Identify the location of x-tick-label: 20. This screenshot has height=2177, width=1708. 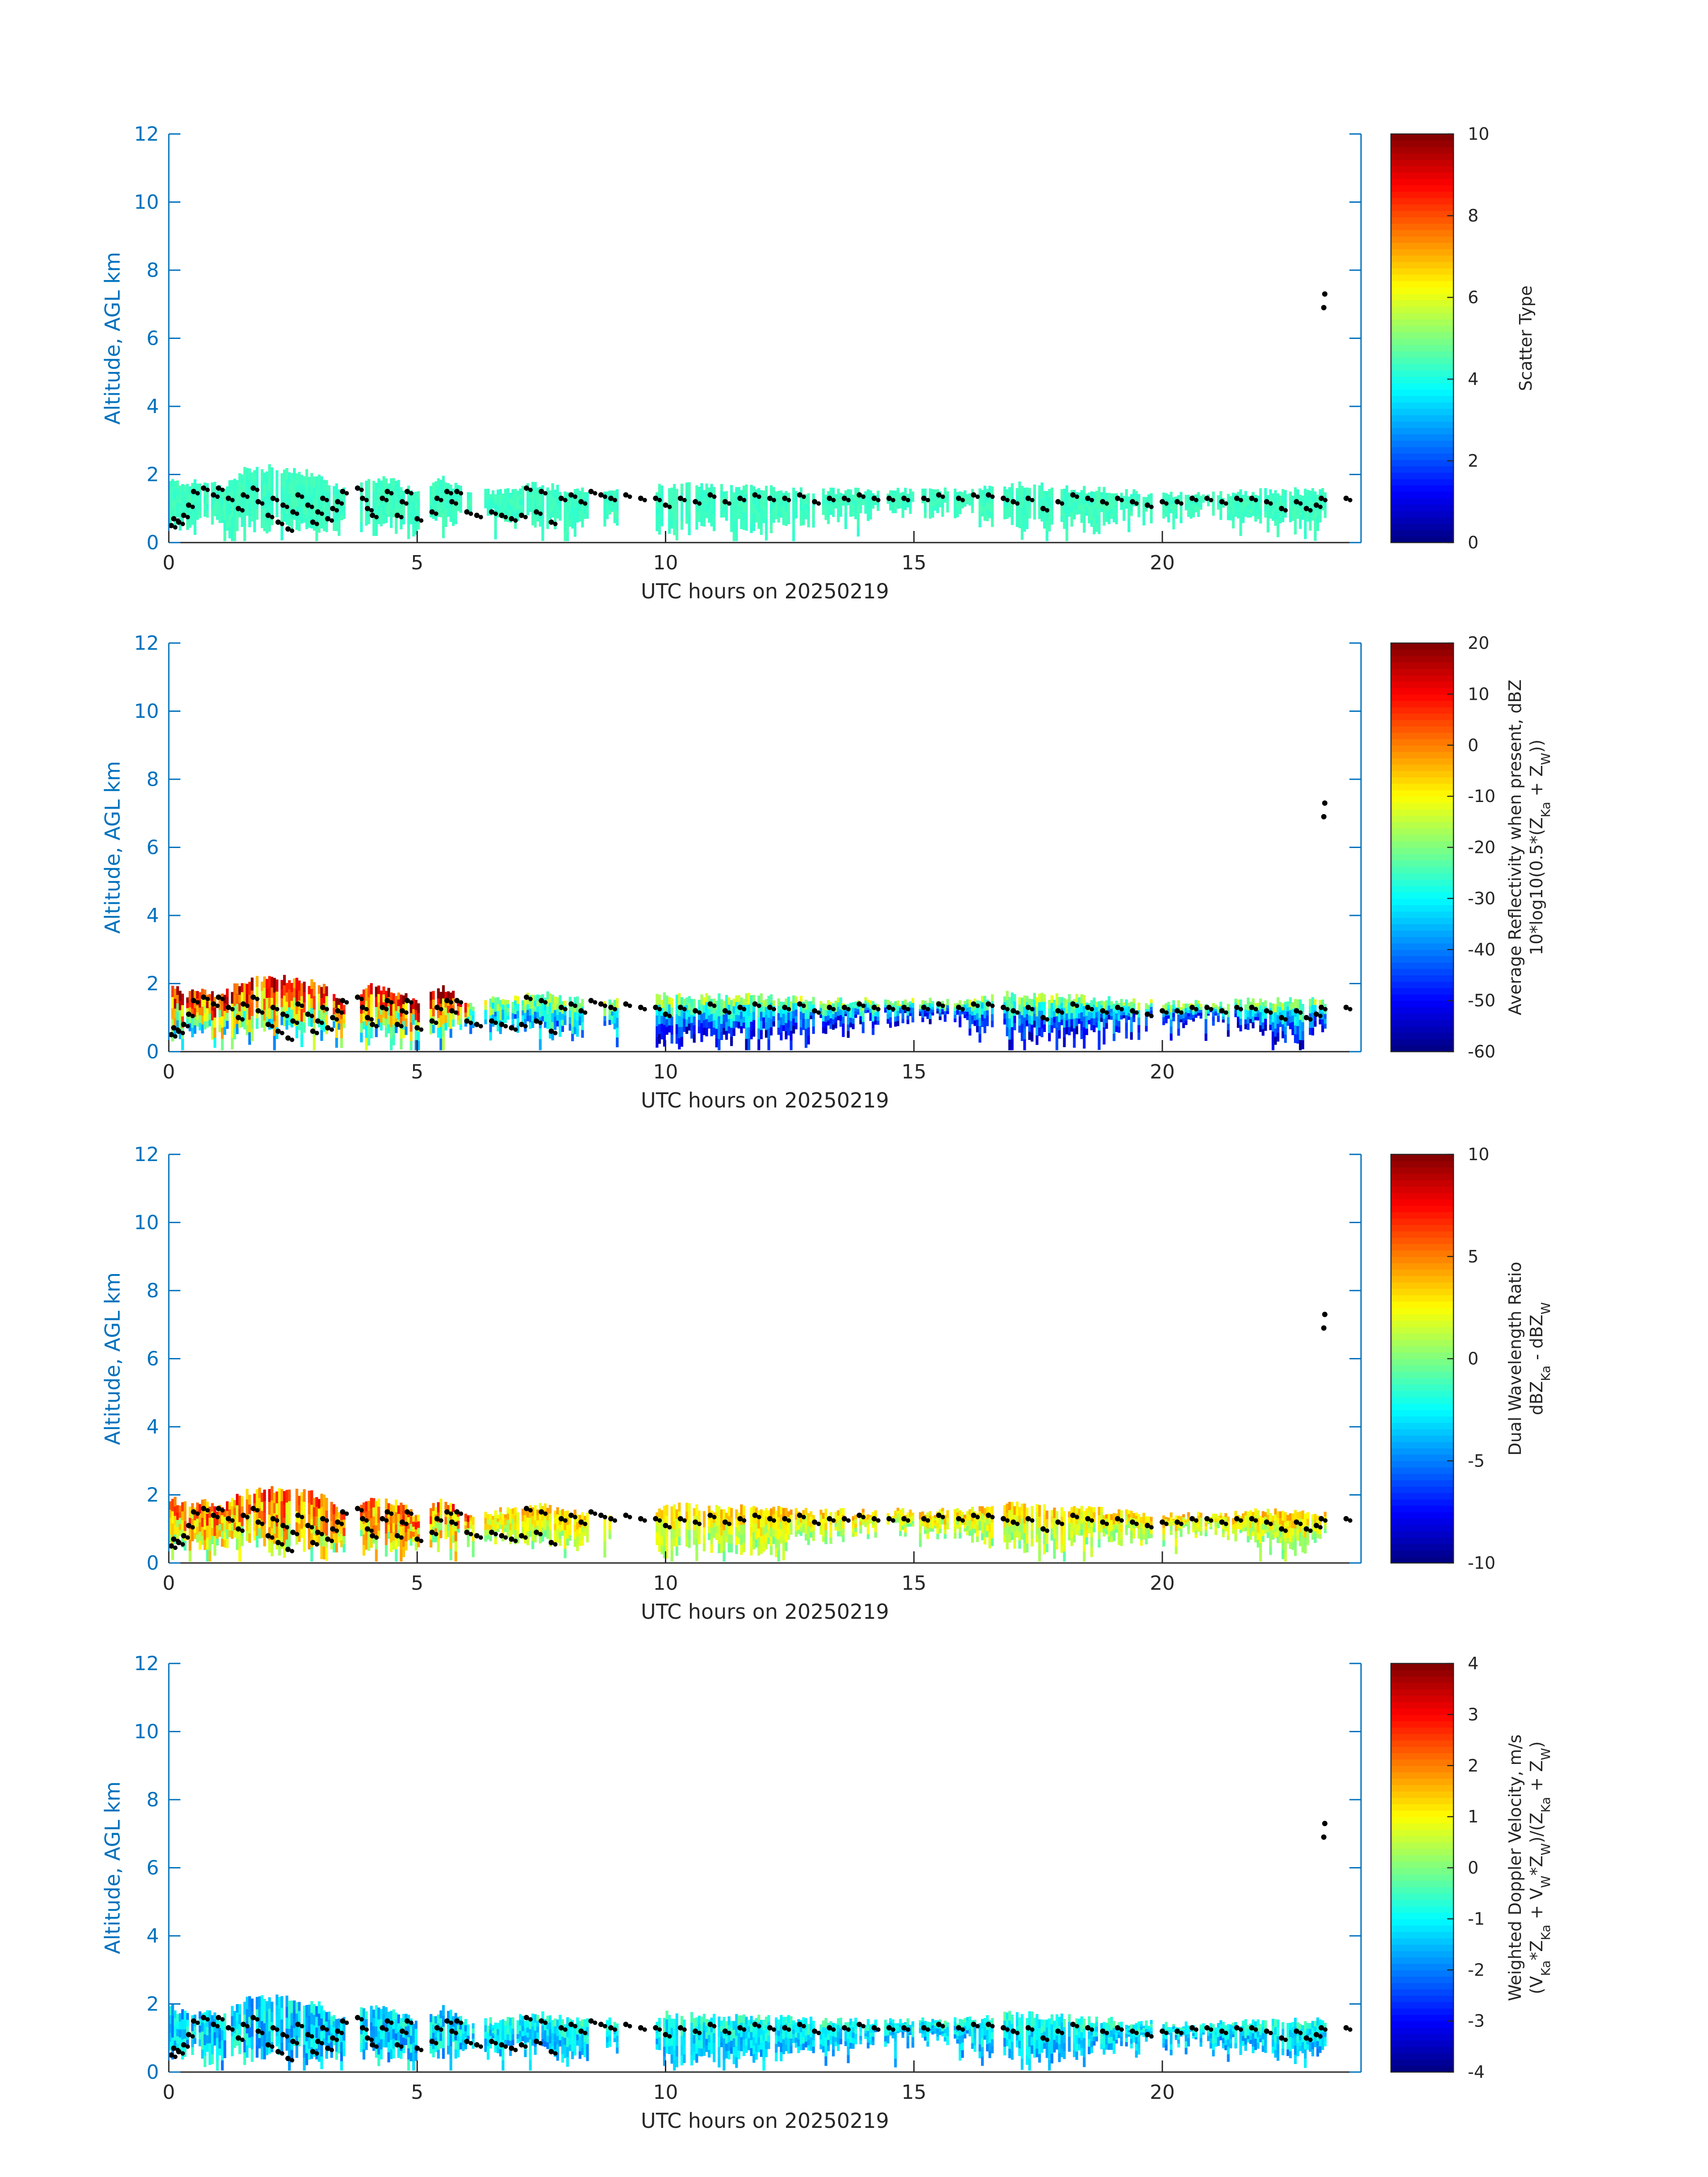
(1162, 563).